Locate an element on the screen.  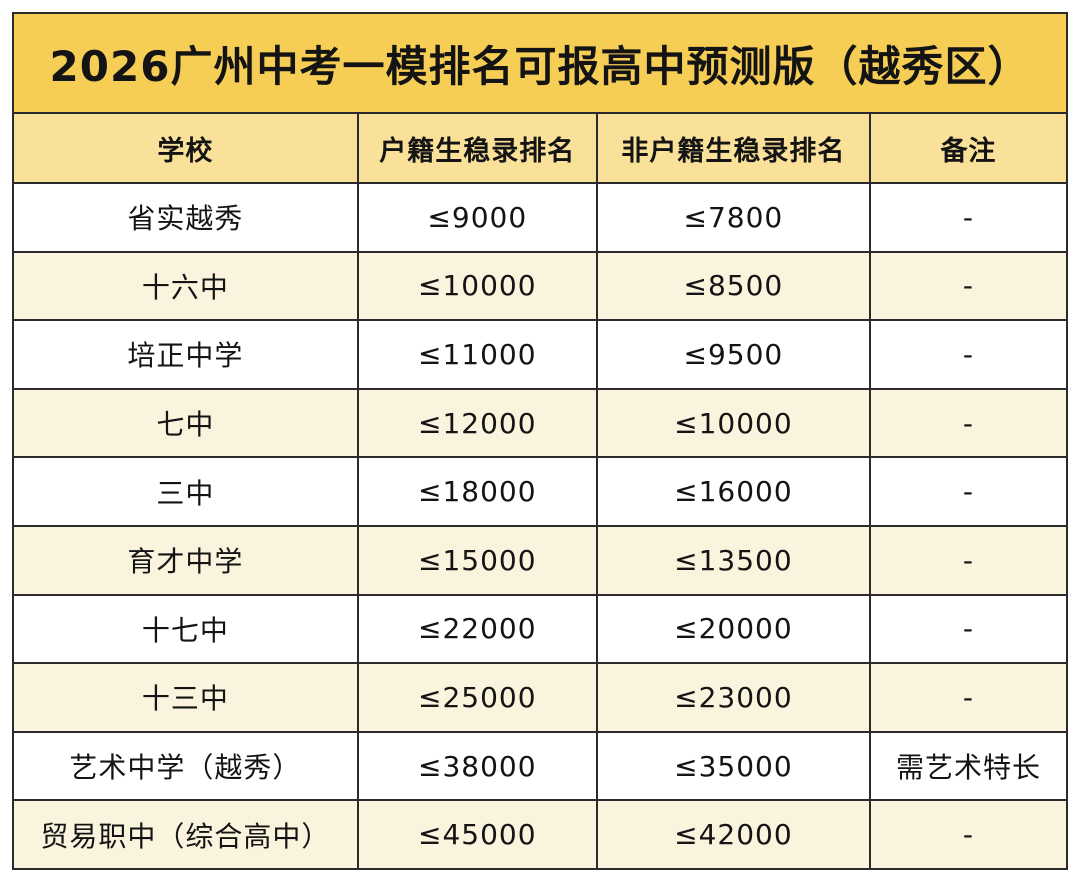
cell-note: 需艺术特长 is located at coordinates (968, 766).